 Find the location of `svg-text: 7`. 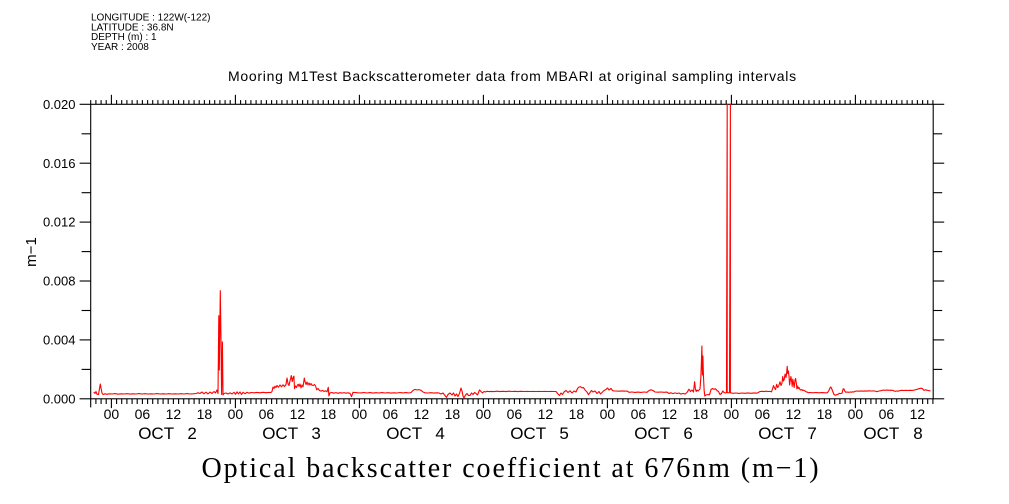

svg-text: 7 is located at coordinates (811, 433).